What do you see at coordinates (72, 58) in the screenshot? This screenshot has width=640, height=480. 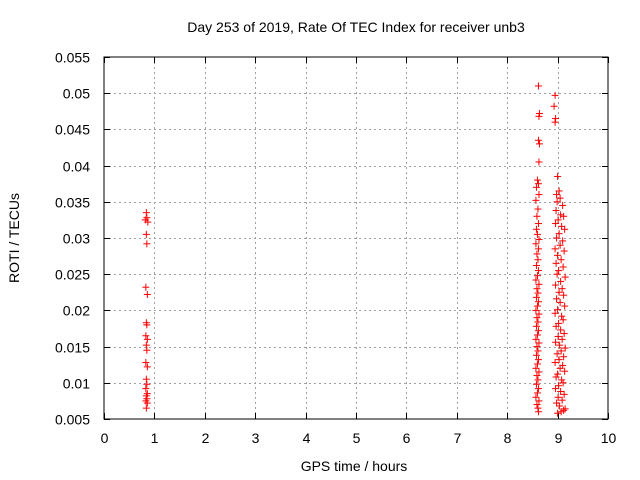 I see `y-tick-label: 0.055` at bounding box center [72, 58].